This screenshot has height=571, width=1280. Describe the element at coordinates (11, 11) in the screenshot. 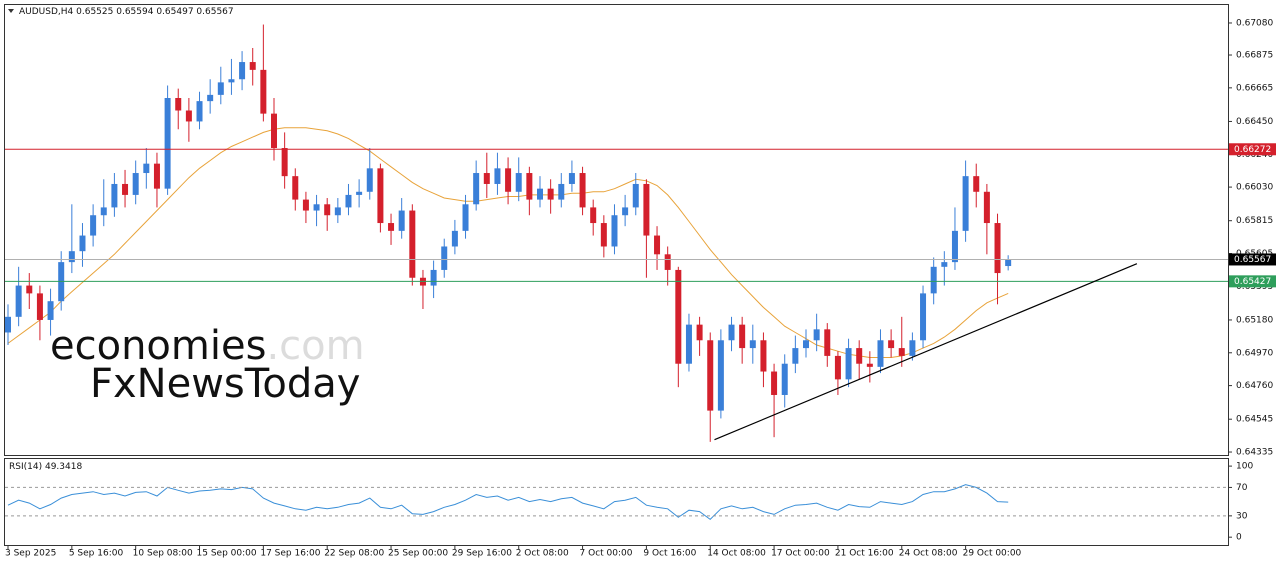

I see `collapse-icon` at that location.